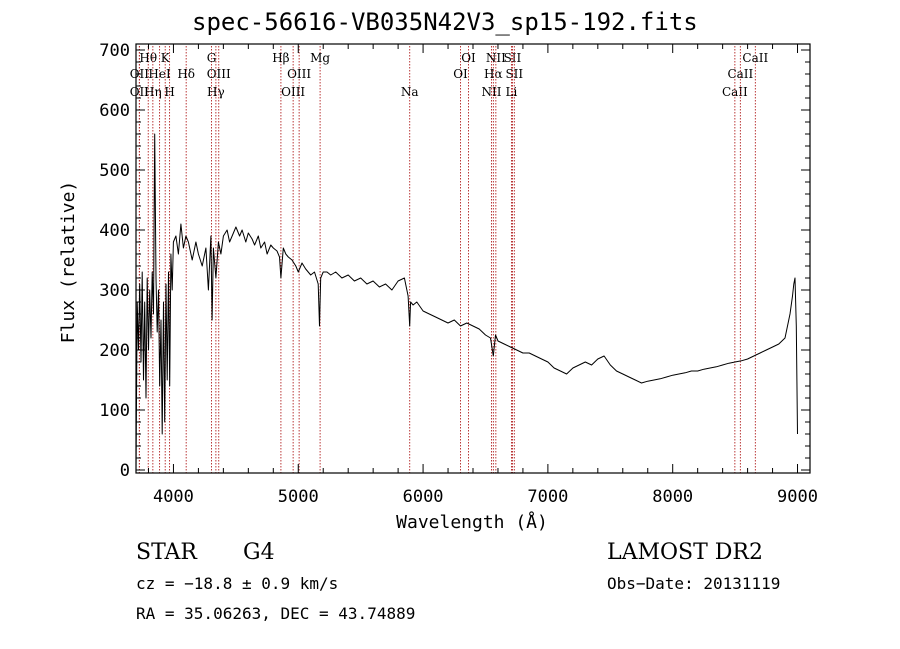 The width and height of the screenshot is (900, 649). What do you see at coordinates (148, 58) in the screenshot?
I see `spectral-line-label: Hθ` at bounding box center [148, 58].